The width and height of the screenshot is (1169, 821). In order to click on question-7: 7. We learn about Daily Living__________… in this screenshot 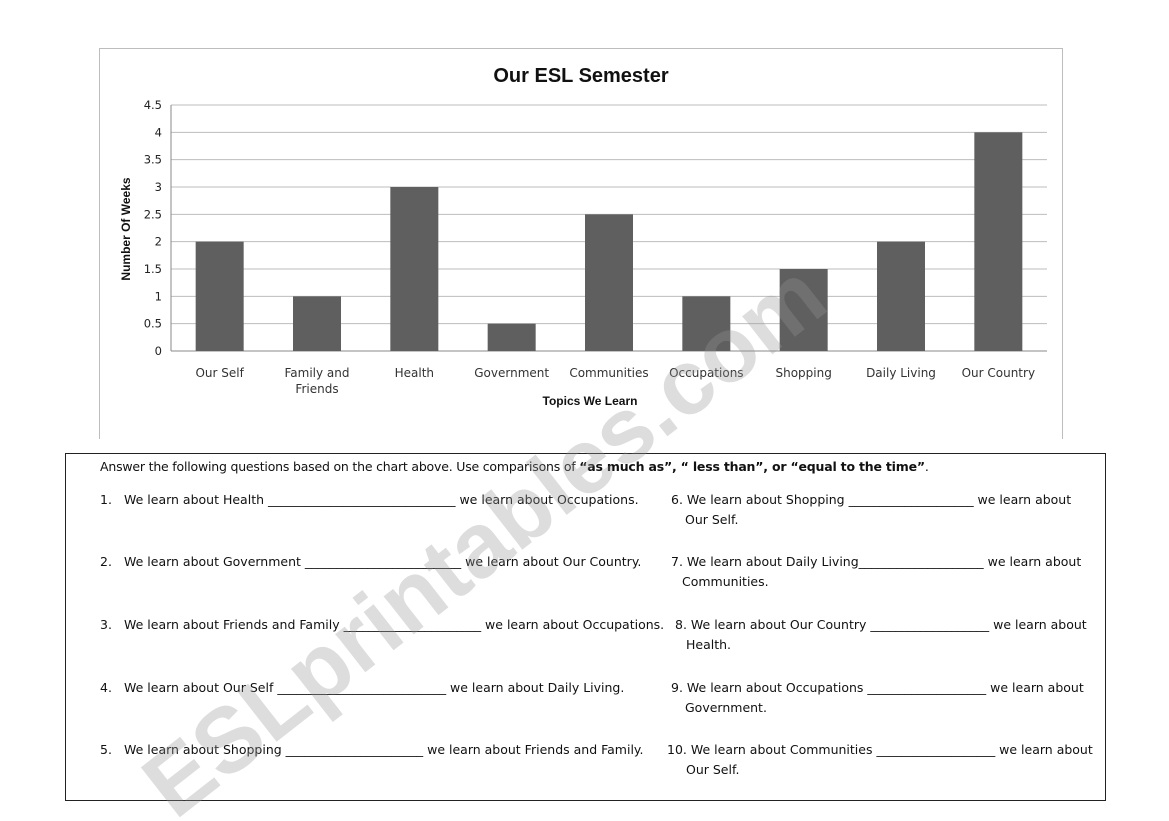, I will do `click(876, 572)`.